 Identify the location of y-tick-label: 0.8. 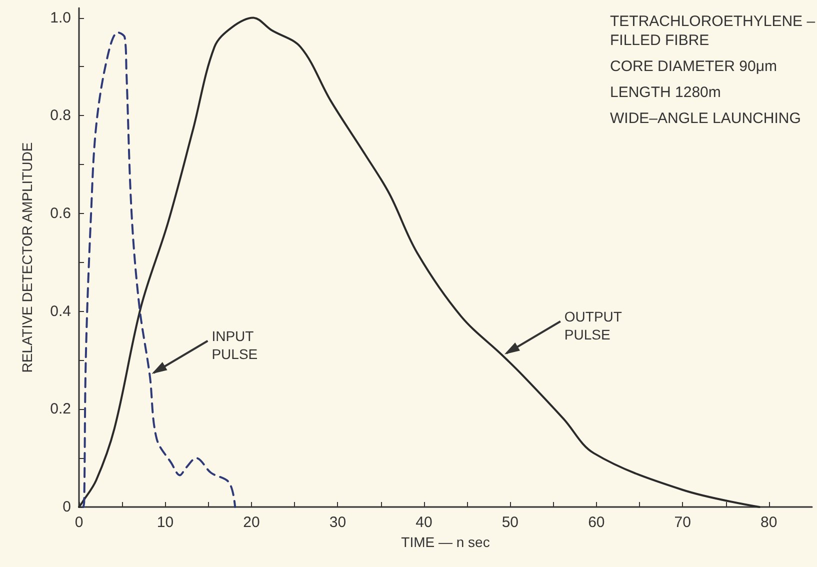
(60, 115).